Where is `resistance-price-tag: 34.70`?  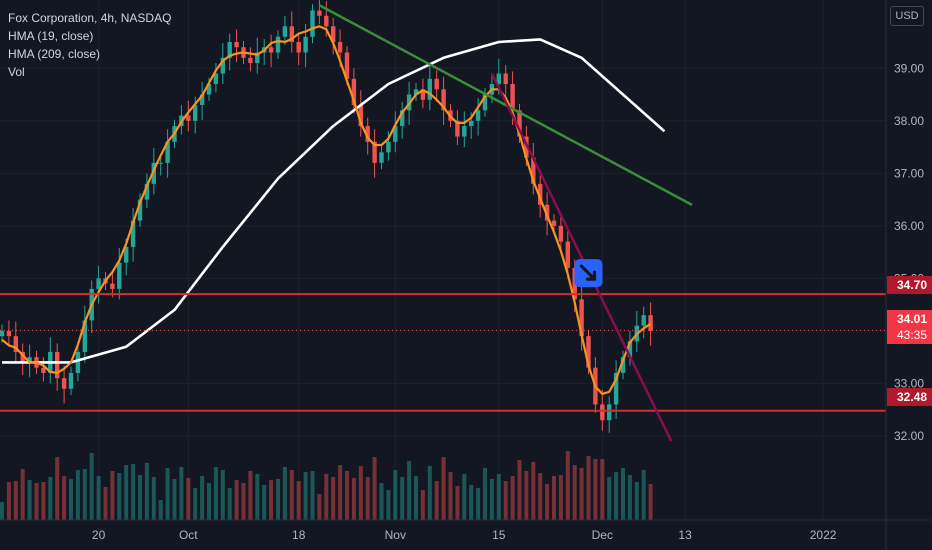
resistance-price-tag: 34.70 is located at coordinates (909, 285).